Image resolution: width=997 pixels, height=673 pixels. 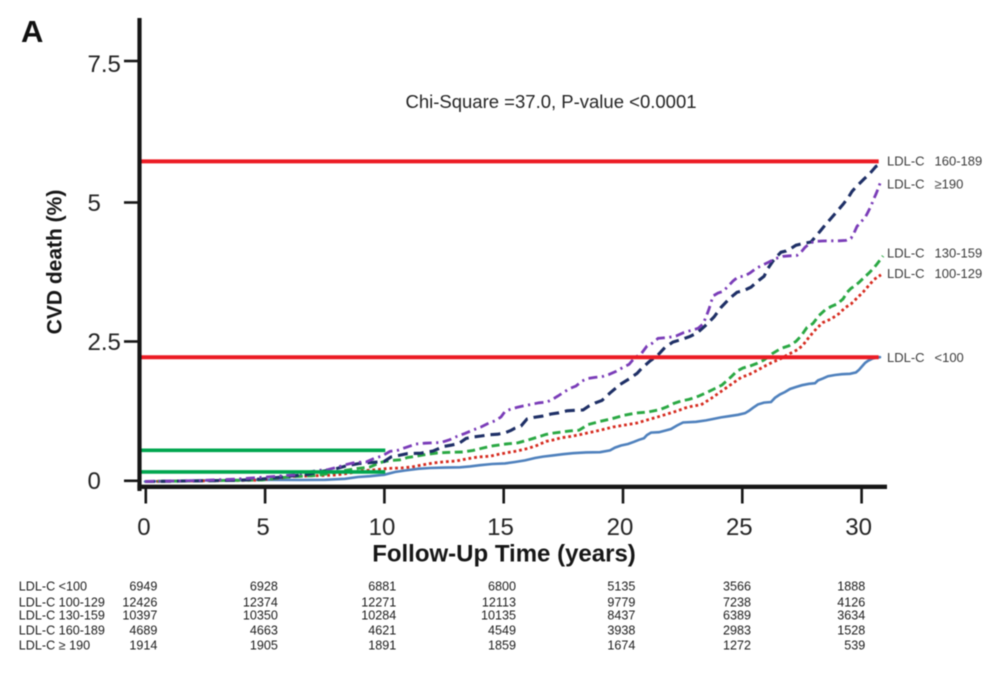 I want to click on svg-text: 15, so click(x=500, y=527).